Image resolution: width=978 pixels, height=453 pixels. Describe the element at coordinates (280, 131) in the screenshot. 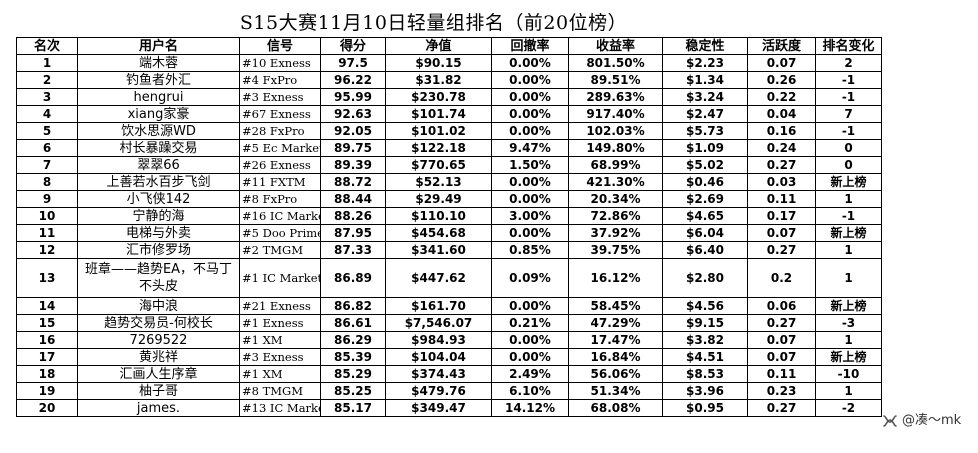

I see `signal-cell: #28 FxPro` at that location.